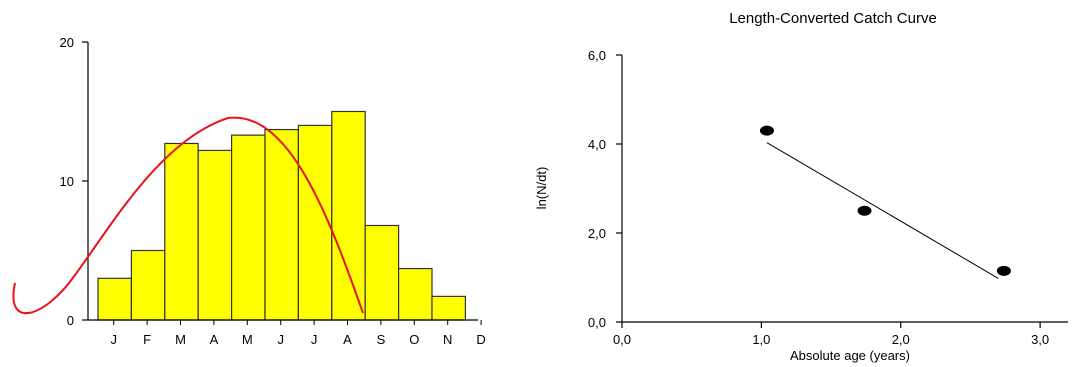 Image resolution: width=1076 pixels, height=367 pixels. I want to click on cc-ytick-label: 6,0, so click(597, 55).